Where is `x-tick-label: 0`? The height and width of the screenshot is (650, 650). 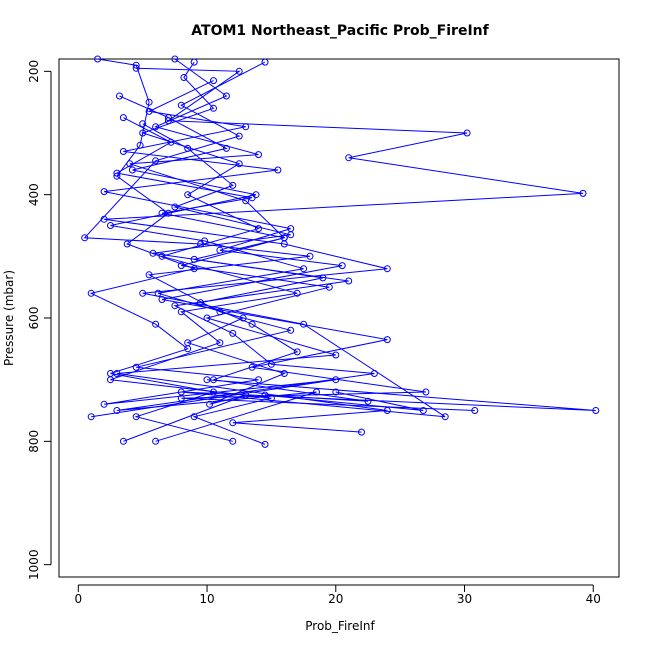 x-tick-label: 0 is located at coordinates (78, 599).